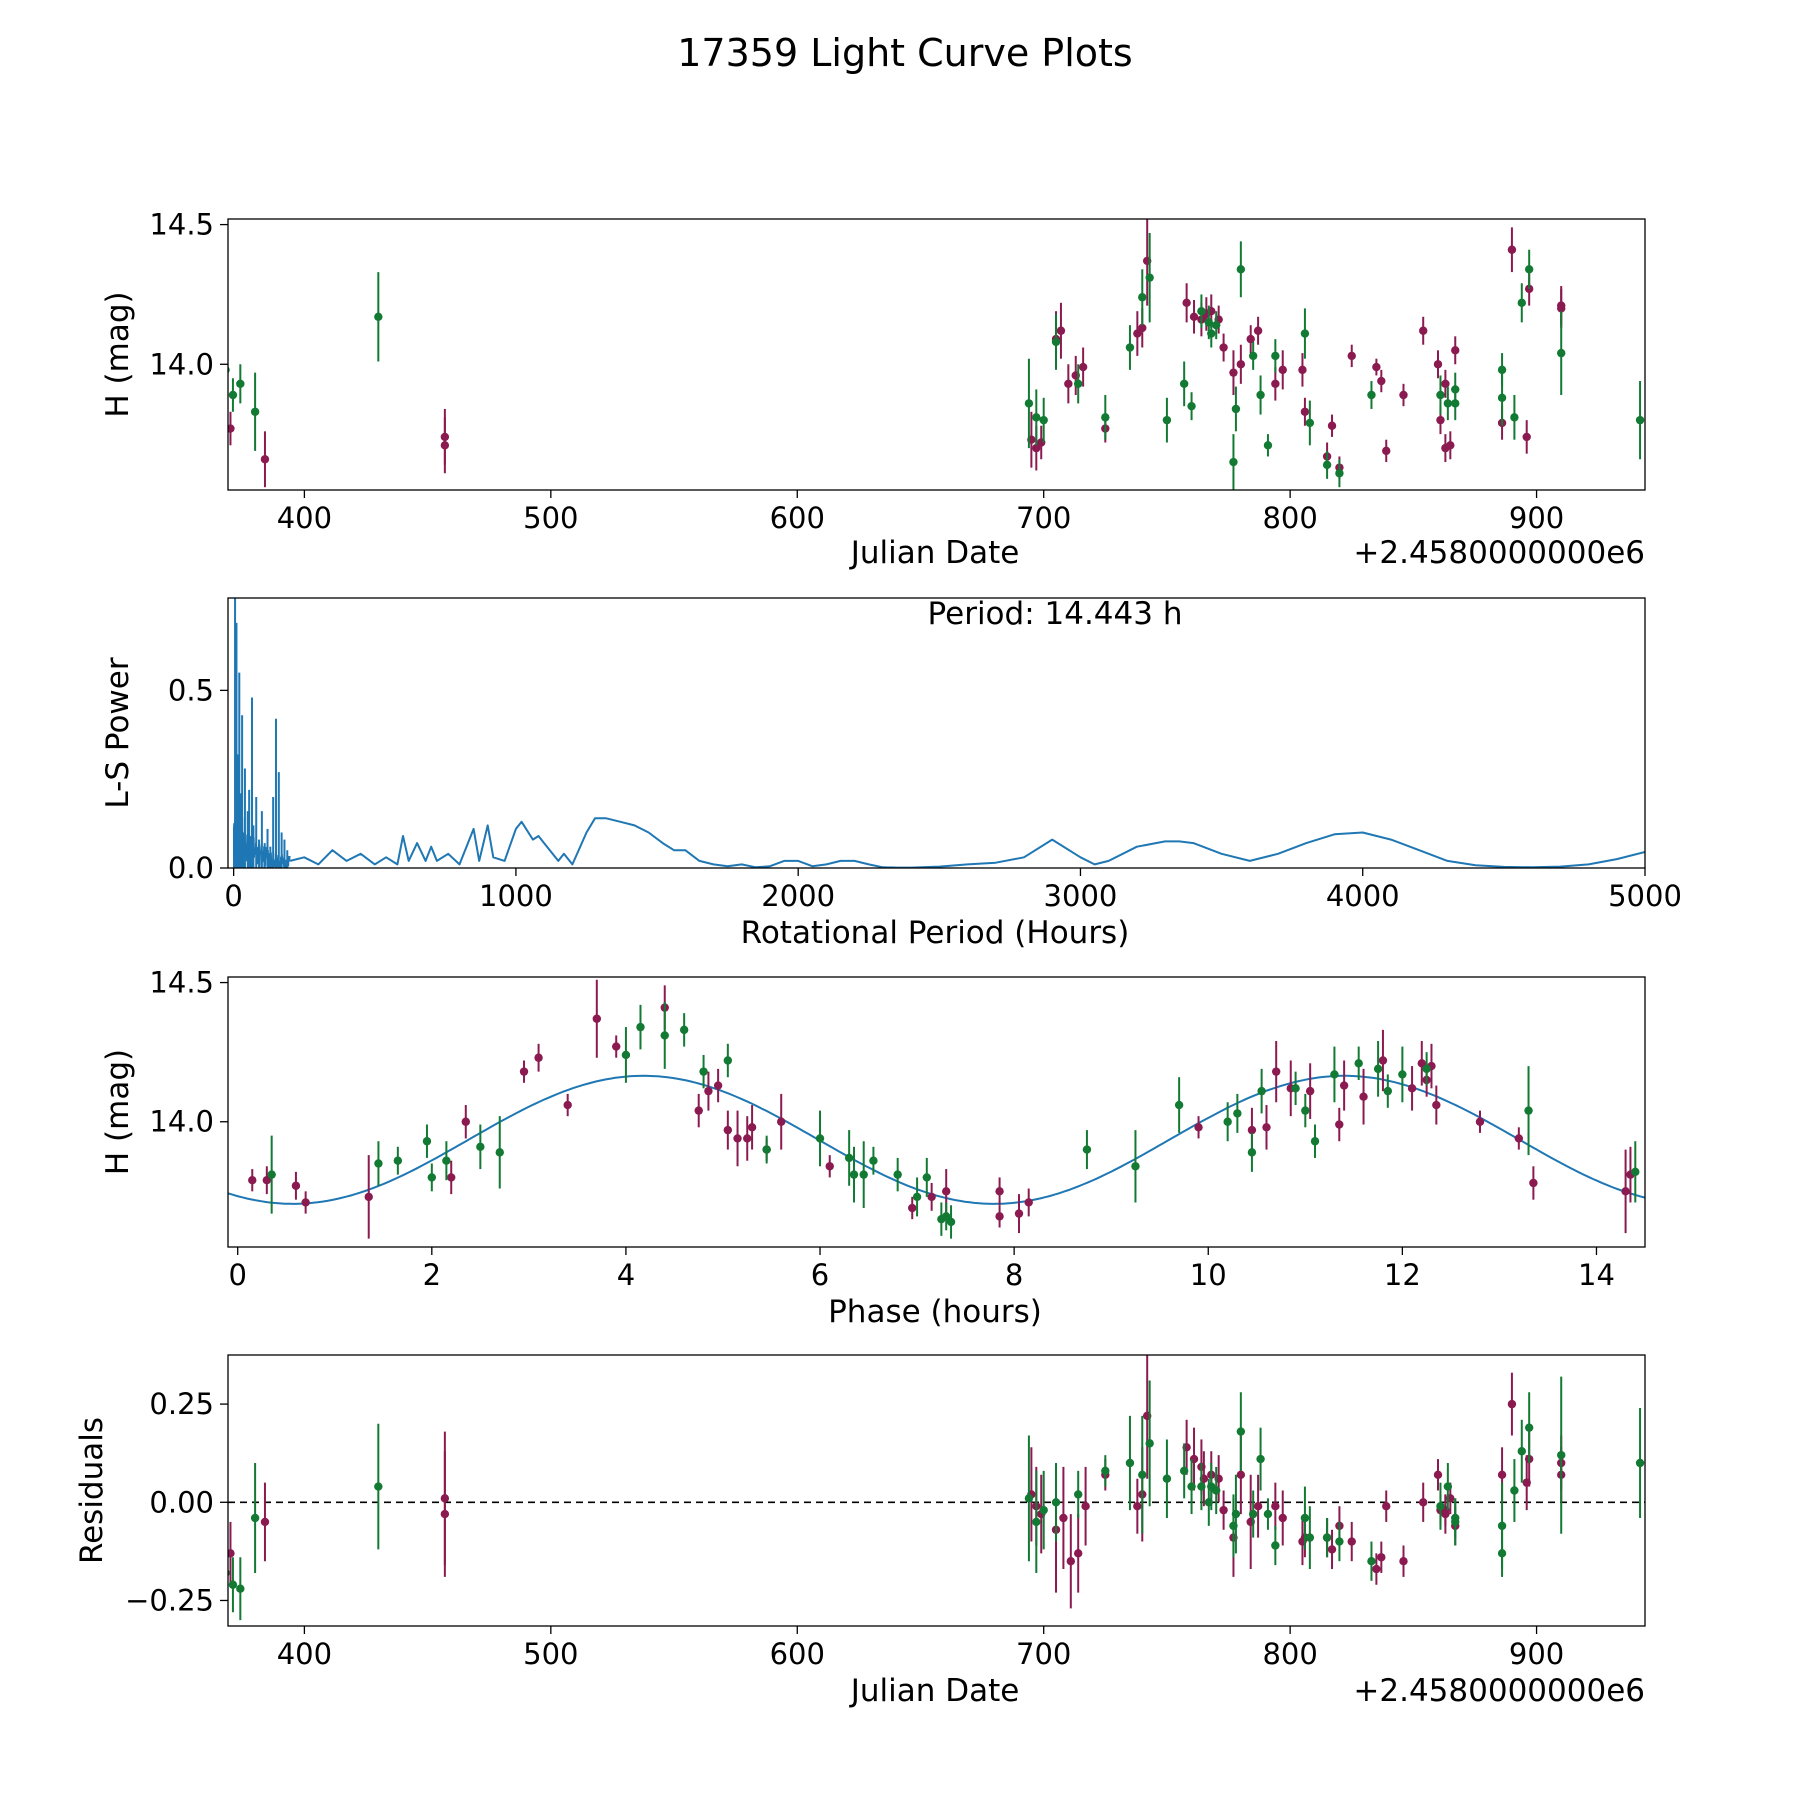 The image size is (1800, 1800). Describe the element at coordinates (92, 1490) in the screenshot. I see `y-axis-label: Residuals` at that location.